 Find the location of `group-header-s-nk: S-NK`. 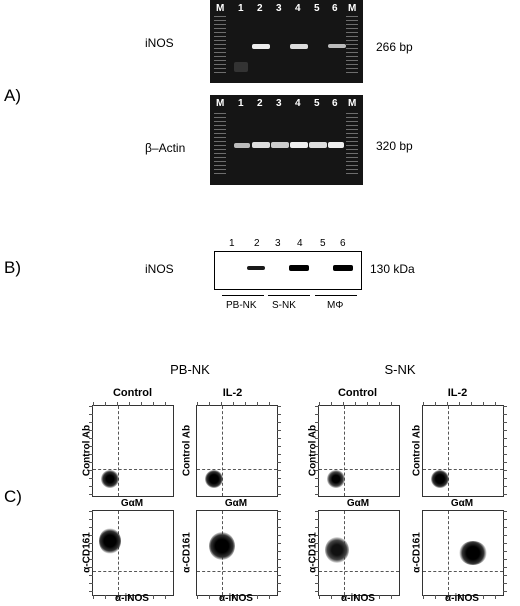

group-header-s-nk: S-NK is located at coordinates (400, 369).